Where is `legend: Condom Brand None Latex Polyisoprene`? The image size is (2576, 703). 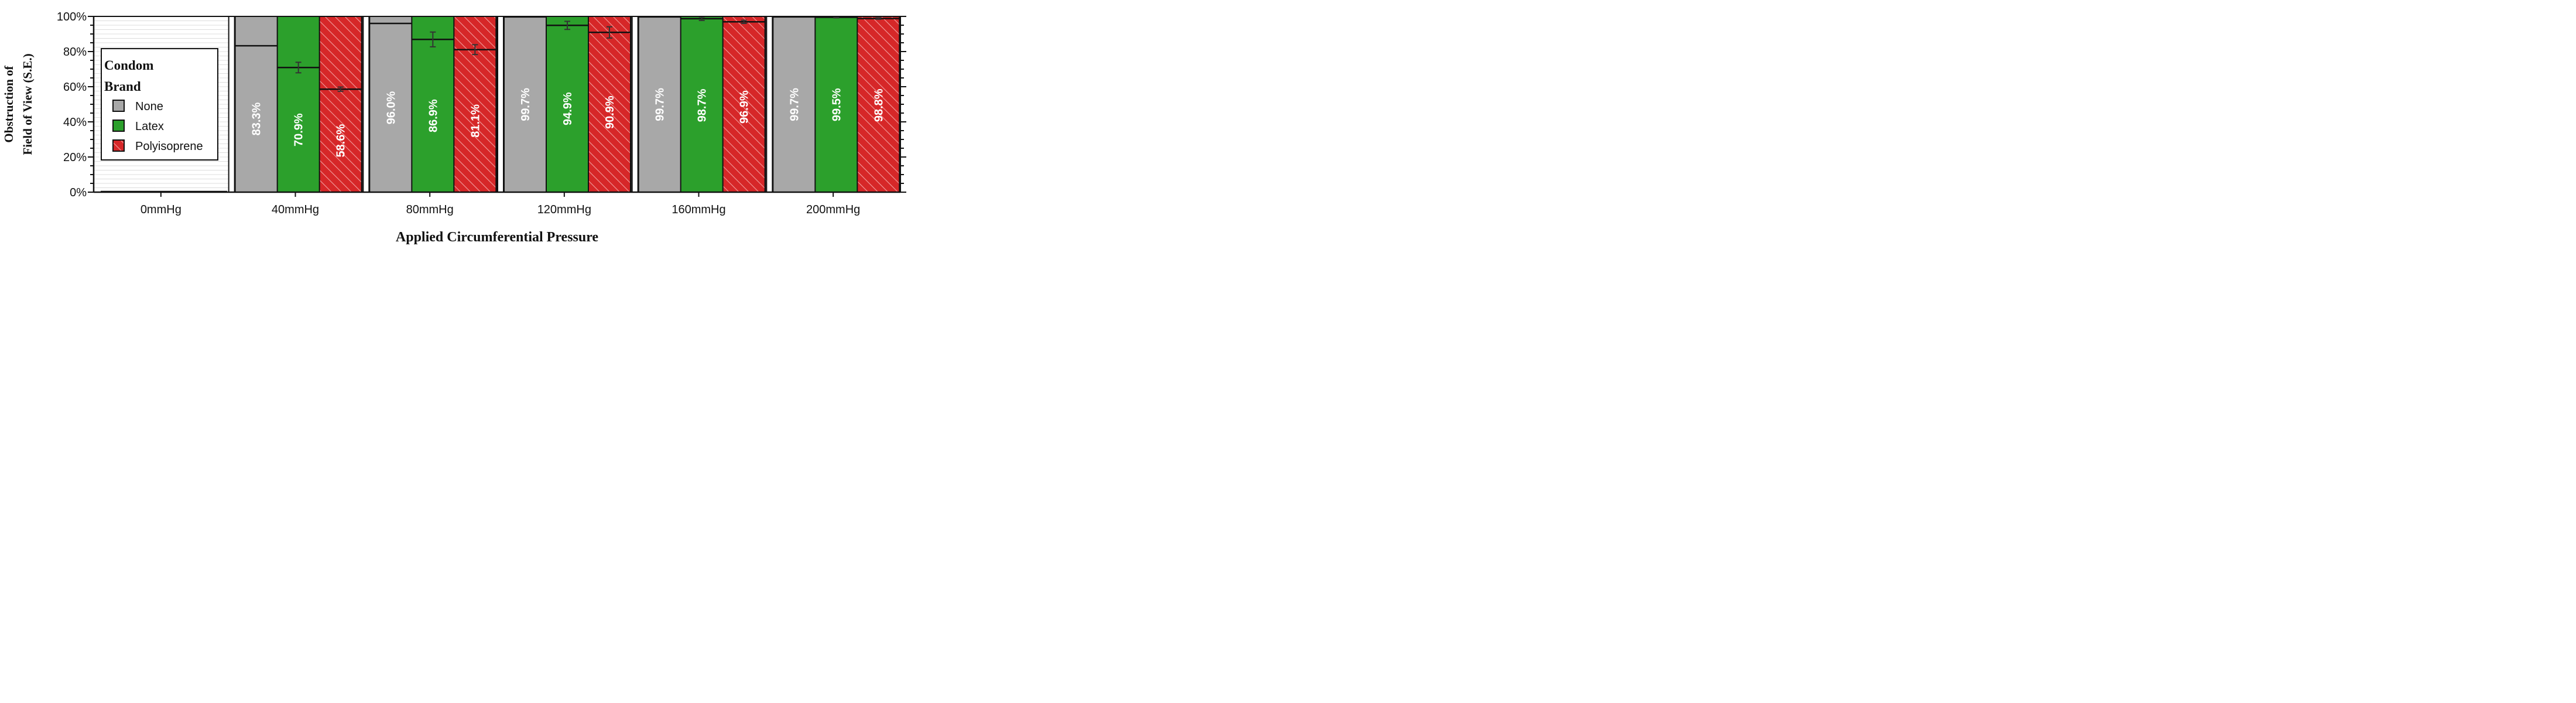
legend: Condom Brand None Latex Polyisoprene is located at coordinates (159, 104).